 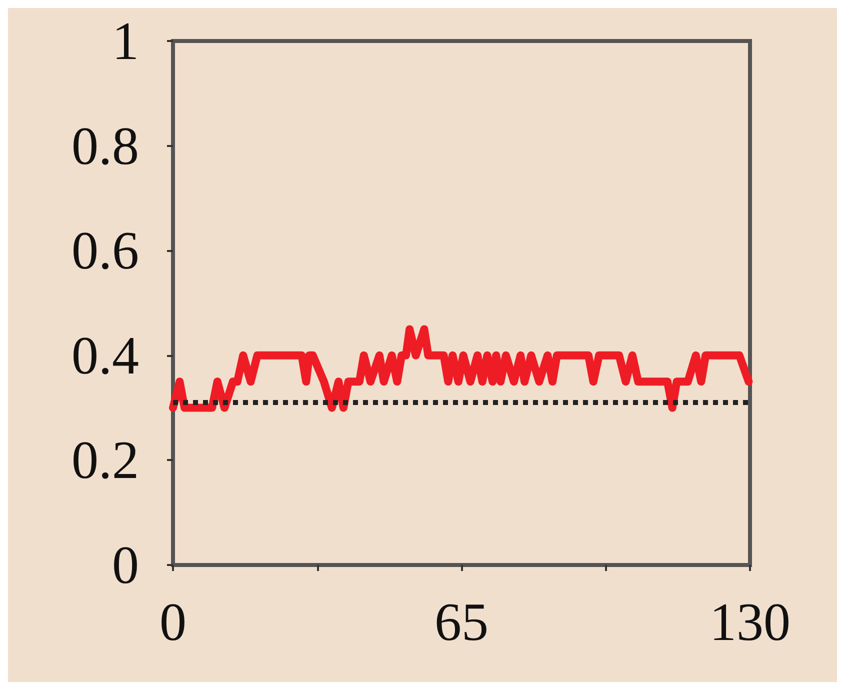 I want to click on y-tick-label: 0, so click(x=125, y=565).